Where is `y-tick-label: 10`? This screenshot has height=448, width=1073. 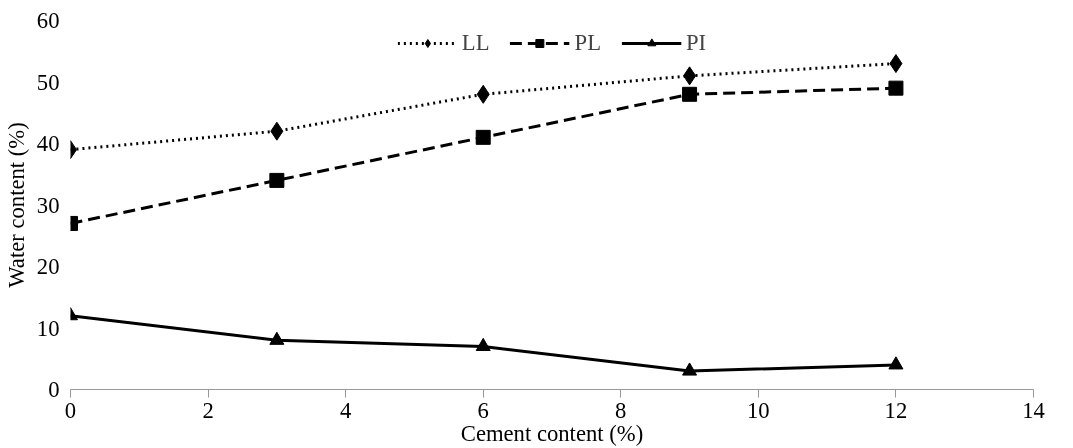
y-tick-label: 10 is located at coordinates (48, 328).